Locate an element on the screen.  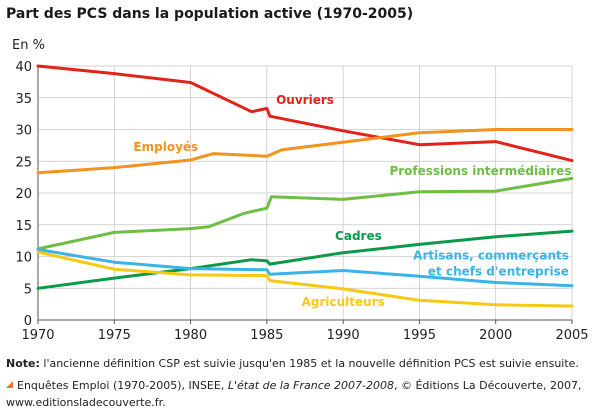
series-label: Employés is located at coordinates (165, 147).